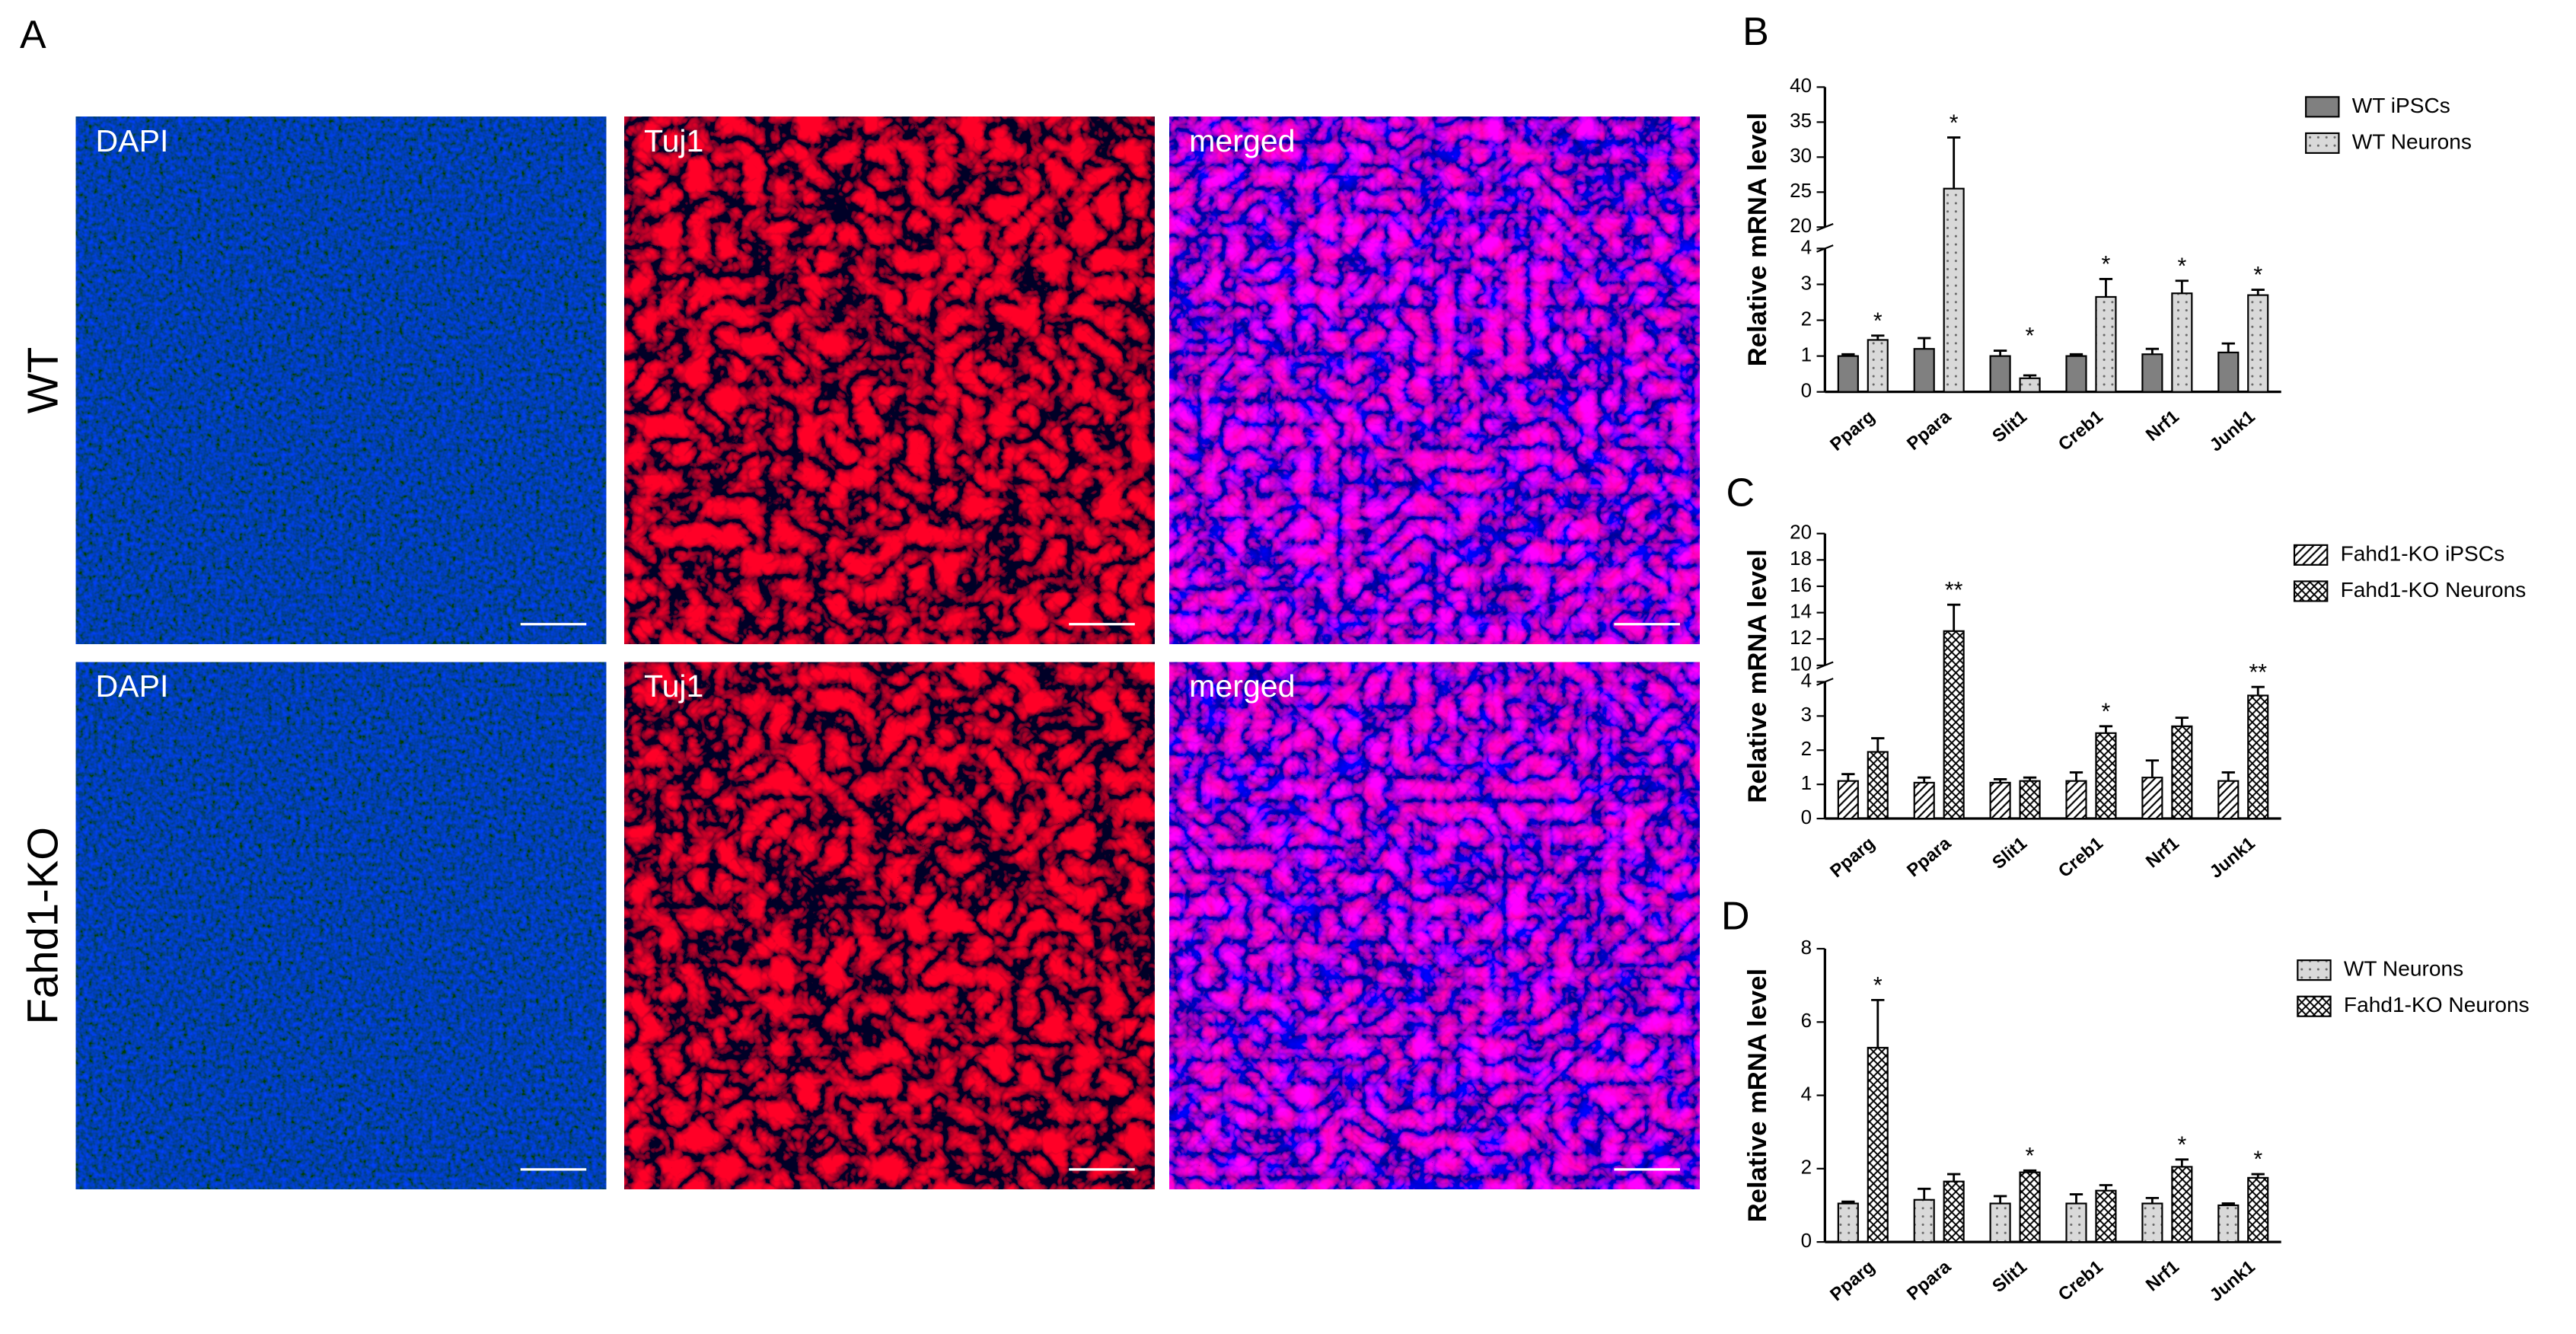 This screenshot has width=2576, height=1334. What do you see at coordinates (674, 140) in the screenshot?
I see `image-label: Tuj1` at bounding box center [674, 140].